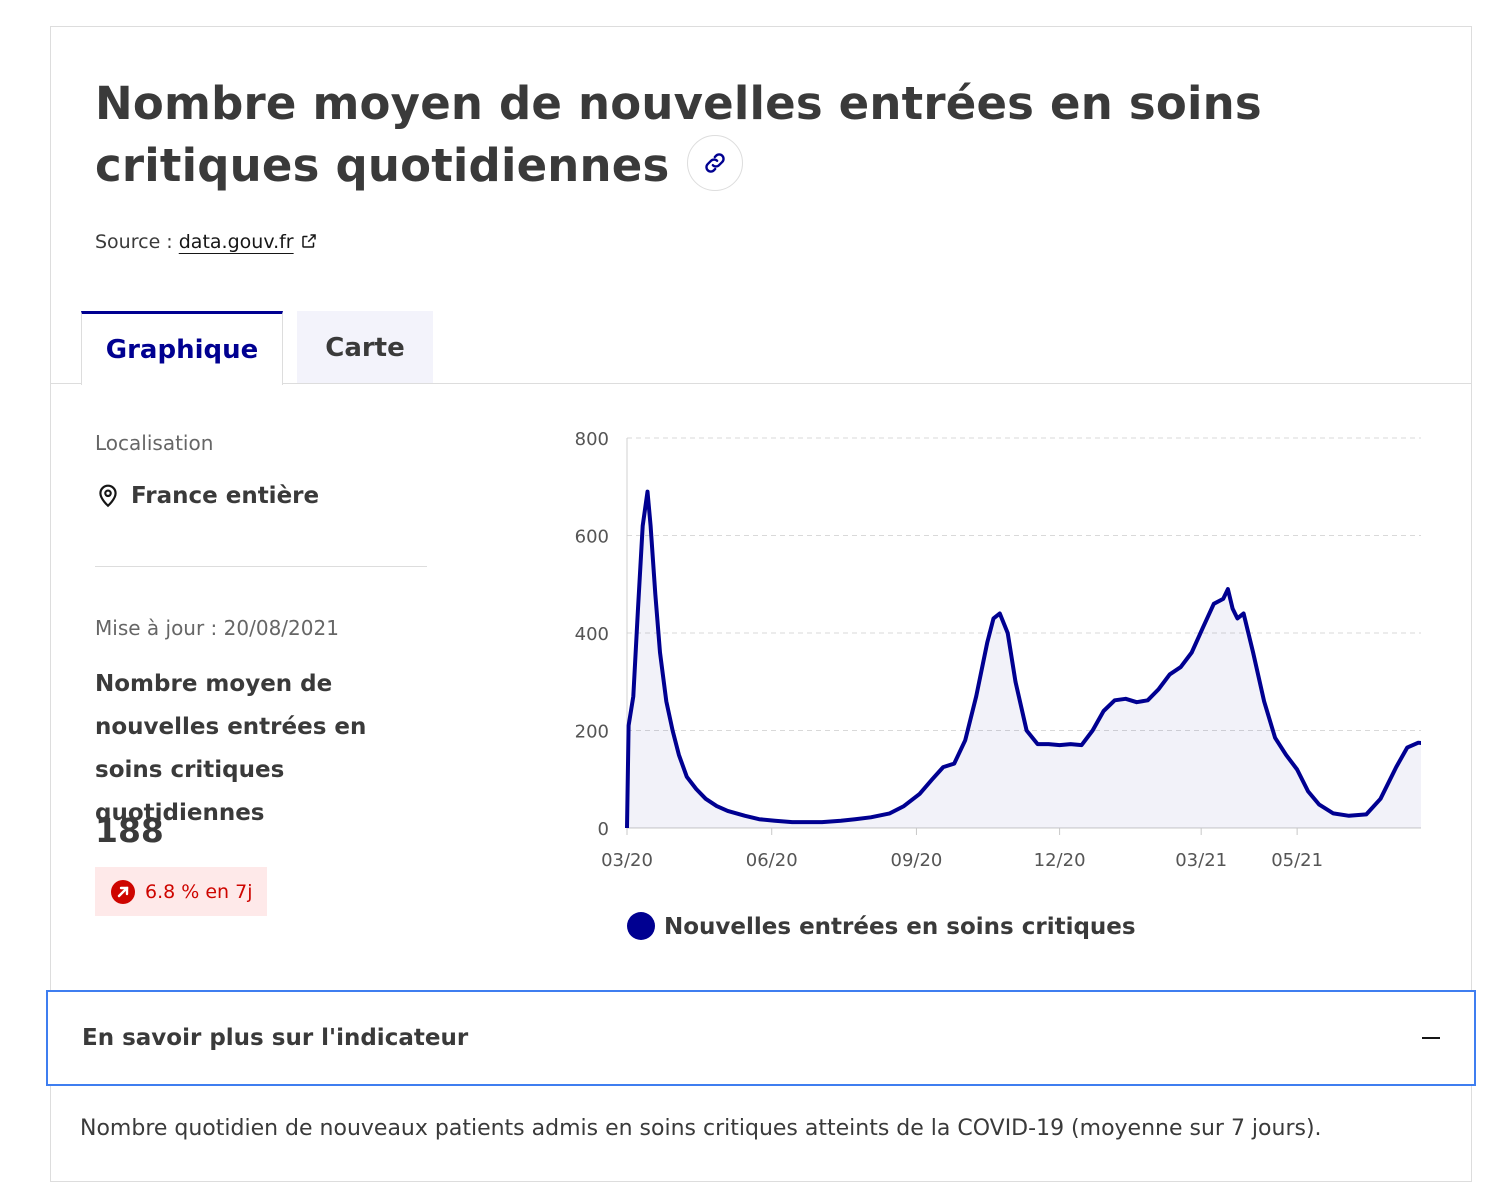  Describe the element at coordinates (365, 347) in the screenshot. I see `tab-carte: Carte` at that location.